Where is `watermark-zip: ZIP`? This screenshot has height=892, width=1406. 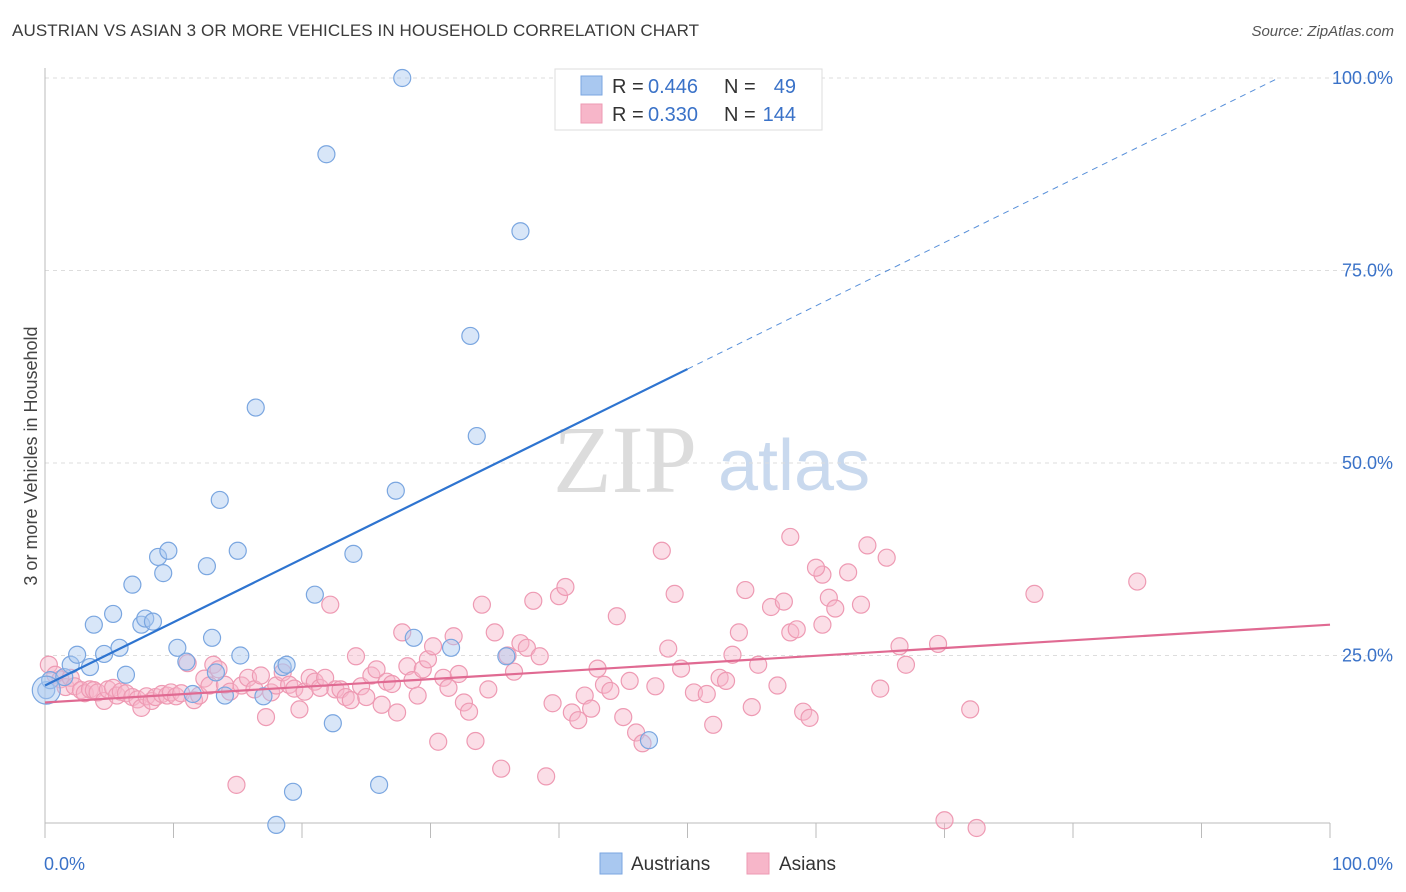 watermark-zip: ZIP is located at coordinates (625, 459).